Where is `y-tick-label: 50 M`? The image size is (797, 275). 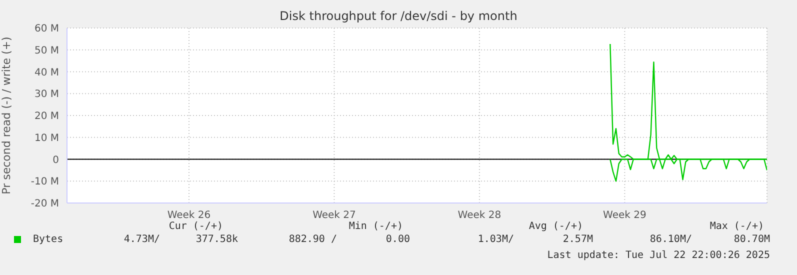 y-tick-label: 50 M is located at coordinates (46, 50).